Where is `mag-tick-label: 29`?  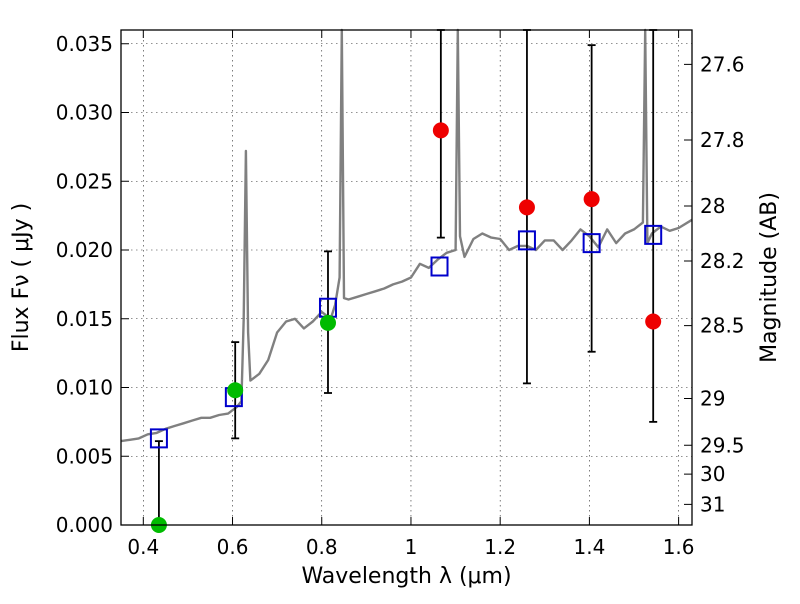
mag-tick-label: 29 is located at coordinates (712, 399).